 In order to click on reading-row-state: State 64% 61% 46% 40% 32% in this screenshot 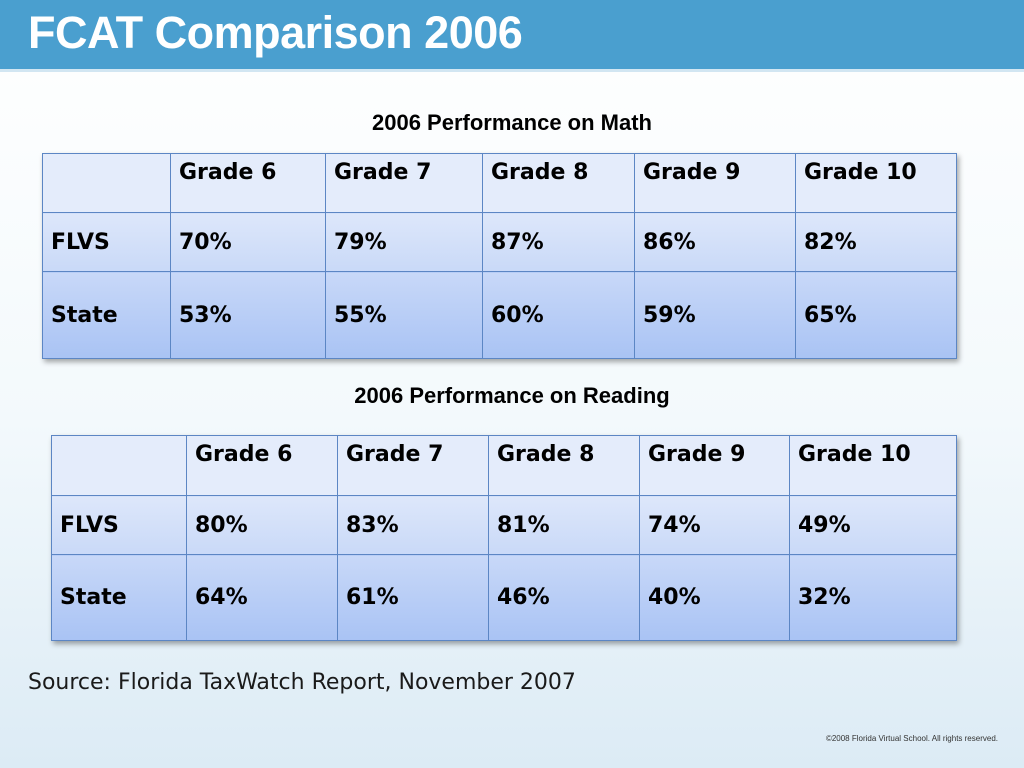, I will do `click(504, 597)`.